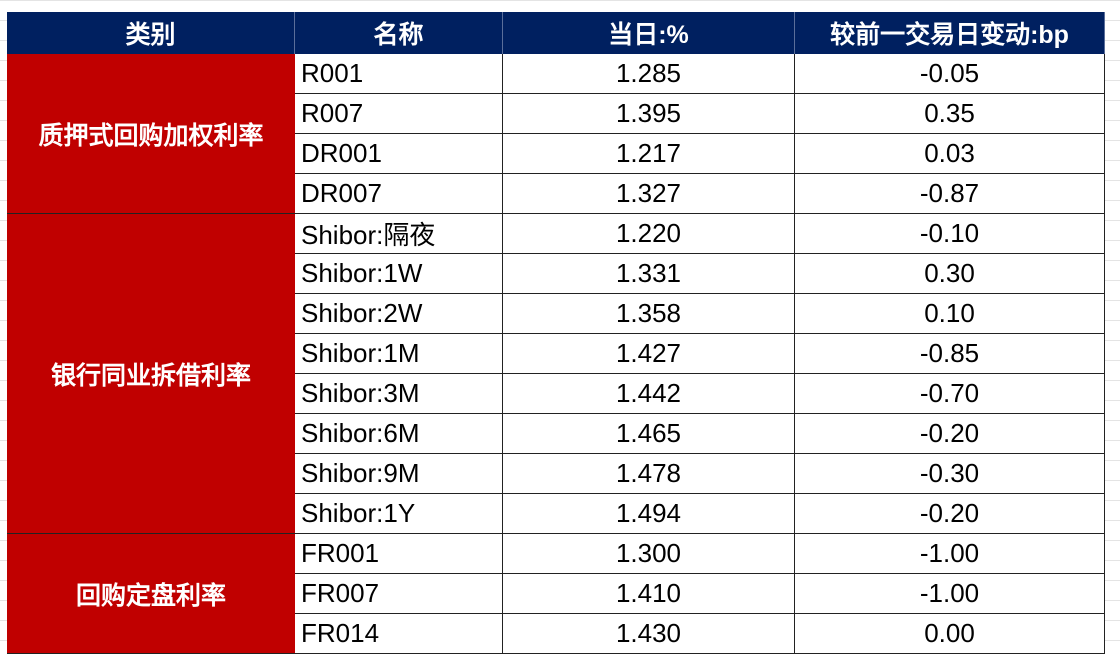 The height and width of the screenshot is (659, 1120). I want to click on header-cell: 类别, so click(151, 33).